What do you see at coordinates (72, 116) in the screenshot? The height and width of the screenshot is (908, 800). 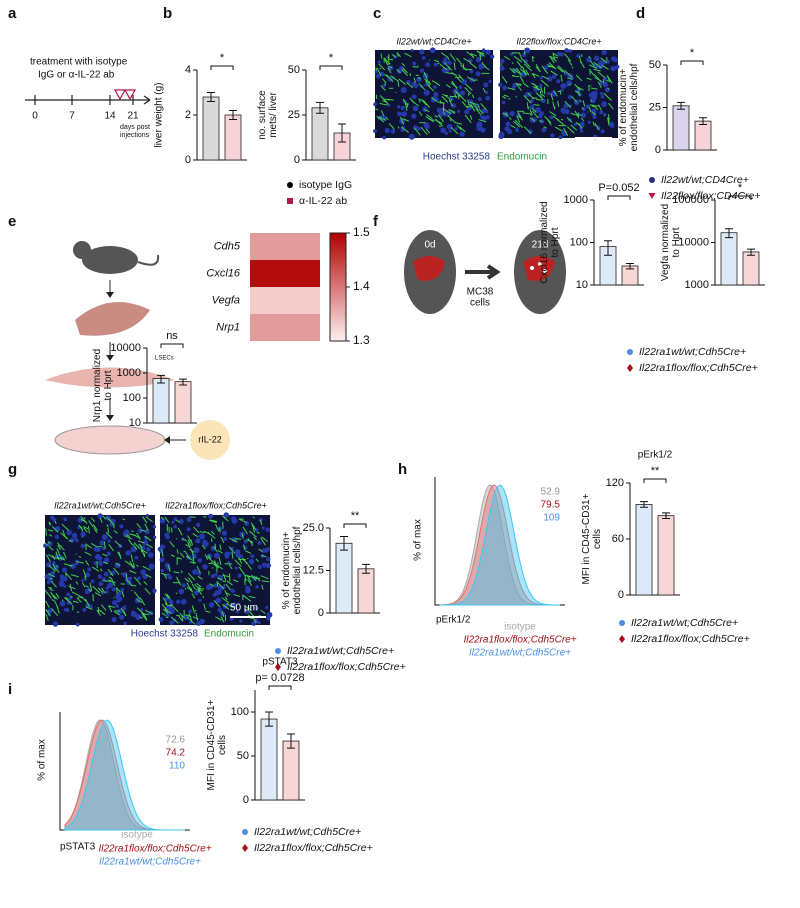 I see `day-label: 7` at bounding box center [72, 116].